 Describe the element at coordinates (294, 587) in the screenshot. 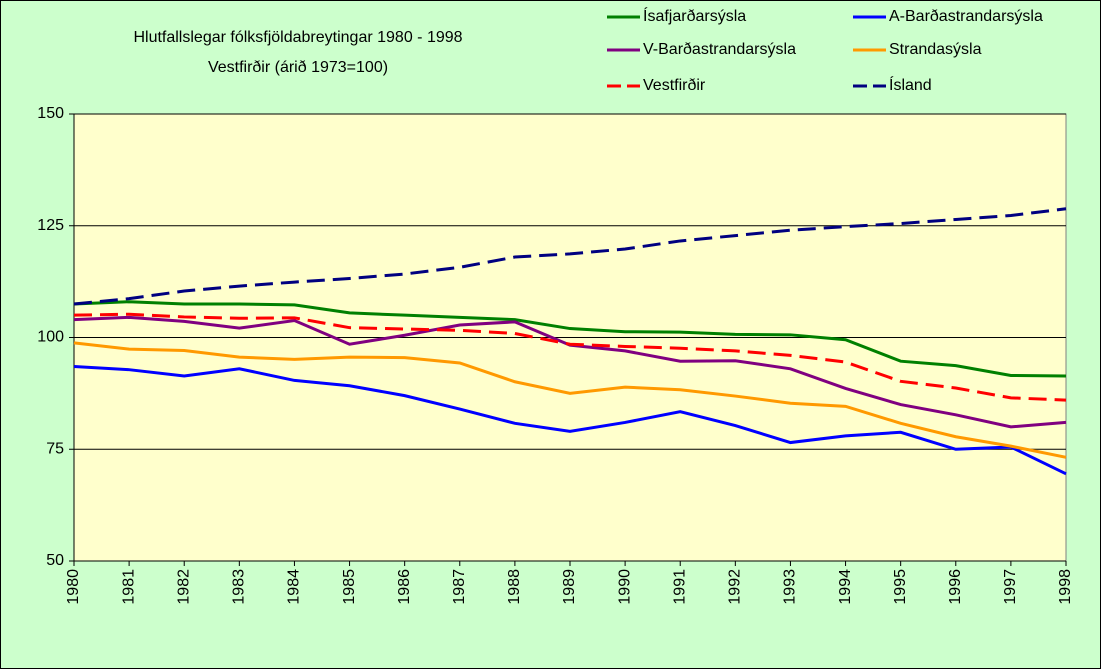

I see `x-tick-label: 1984` at that location.